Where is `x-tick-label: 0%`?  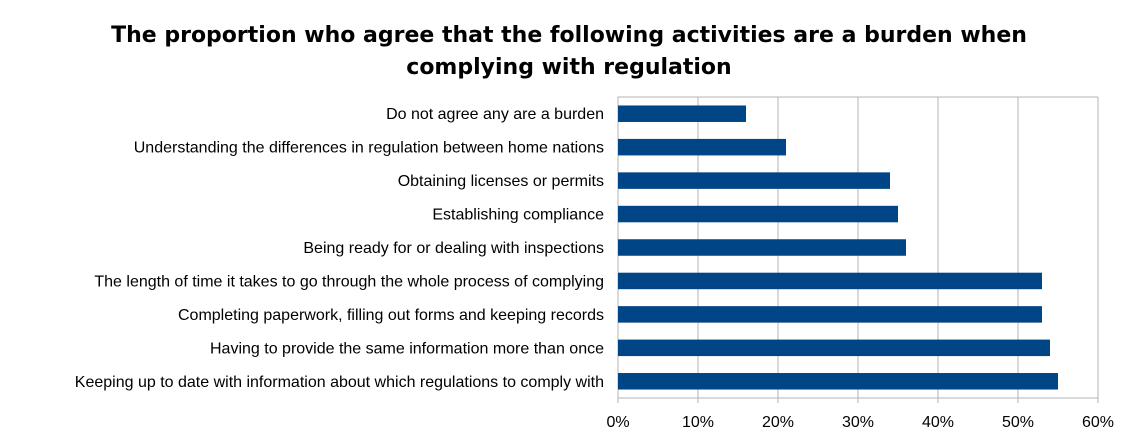
x-tick-label: 0% is located at coordinates (617, 422).